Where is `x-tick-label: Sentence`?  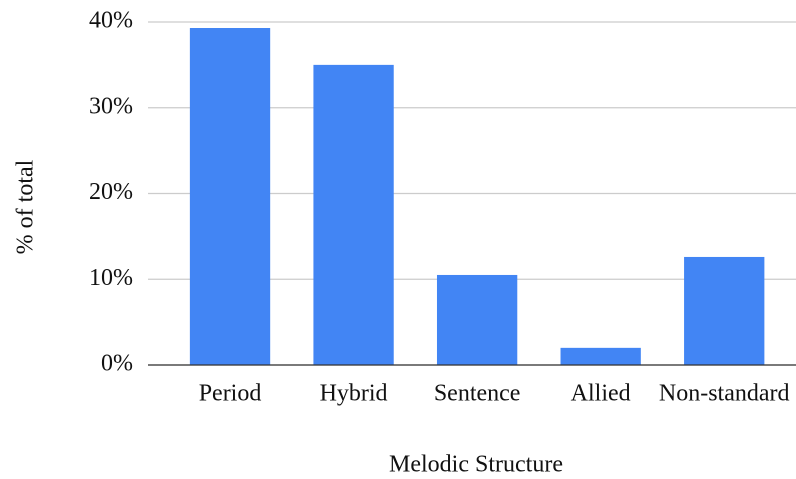 x-tick-label: Sentence is located at coordinates (477, 394).